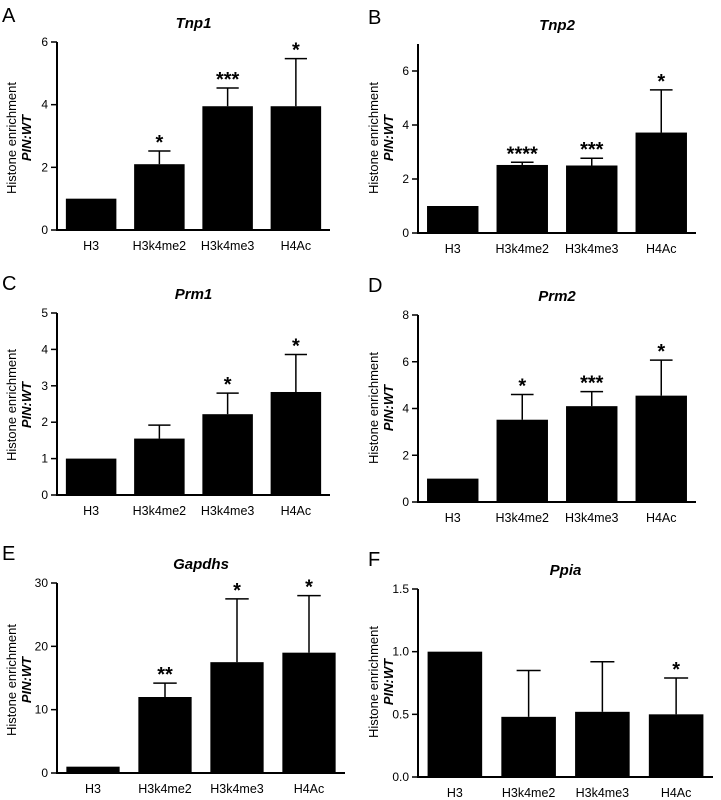 This screenshot has width=721, height=800. What do you see at coordinates (405, 315) in the screenshot?
I see `y-tick-label: 8` at bounding box center [405, 315].